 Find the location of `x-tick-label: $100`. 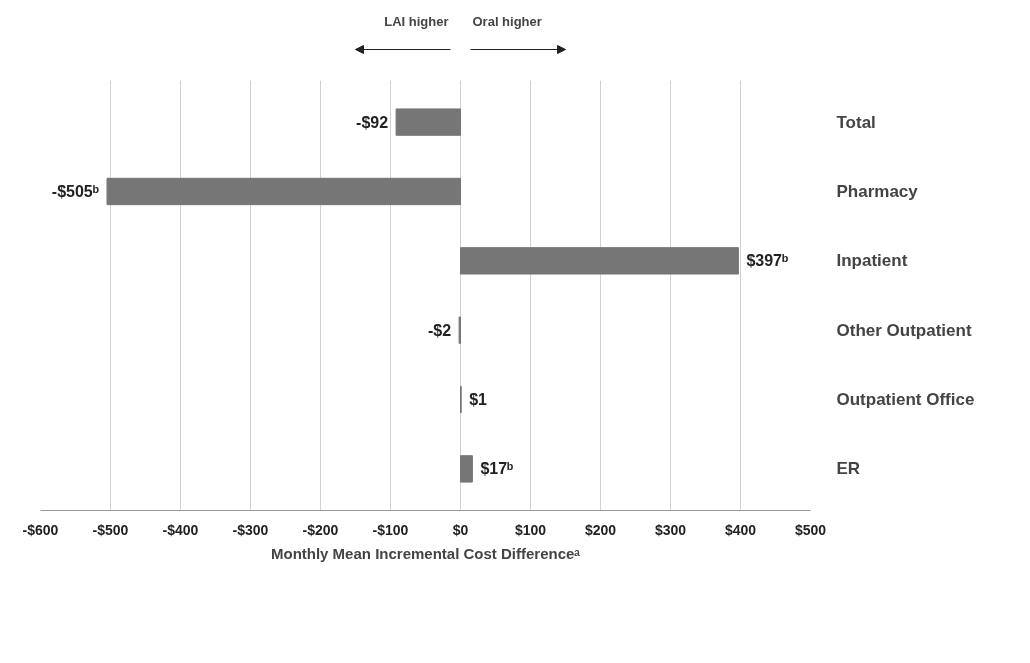

x-tick-label: $100 is located at coordinates (530, 529).